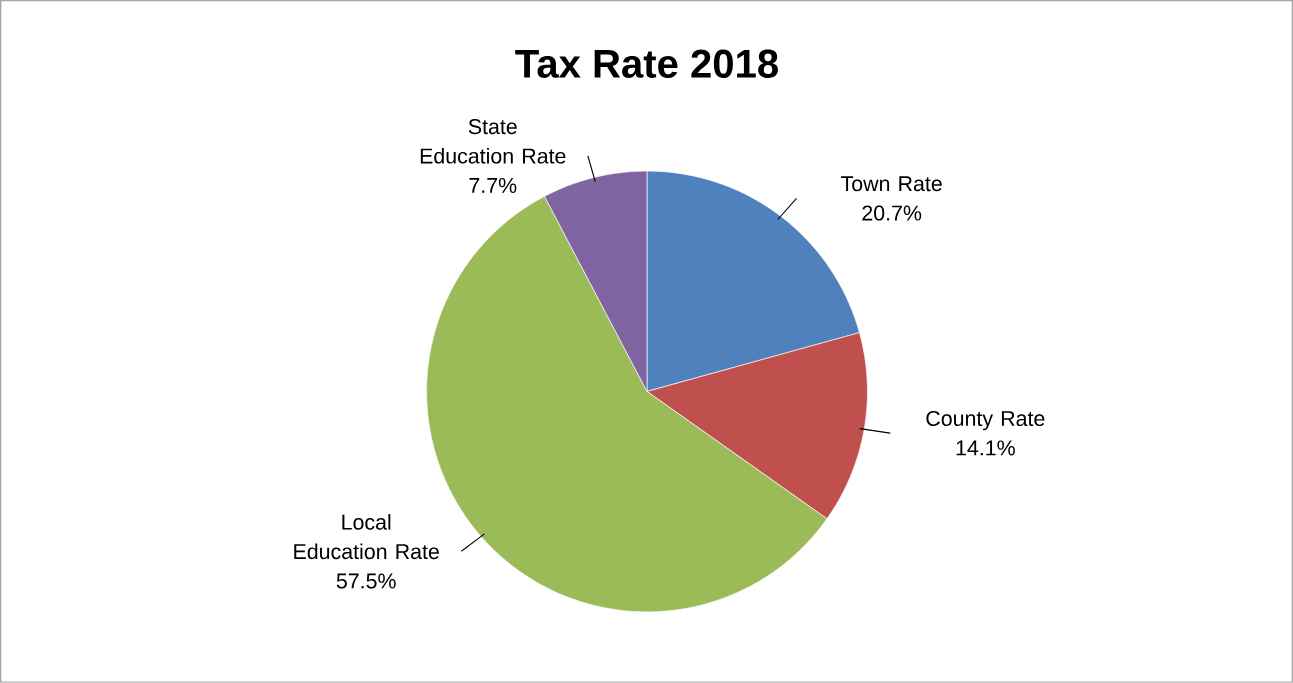 The height and width of the screenshot is (683, 1293). What do you see at coordinates (646, 64) in the screenshot?
I see `chart-title: Tax Rate 2018` at bounding box center [646, 64].